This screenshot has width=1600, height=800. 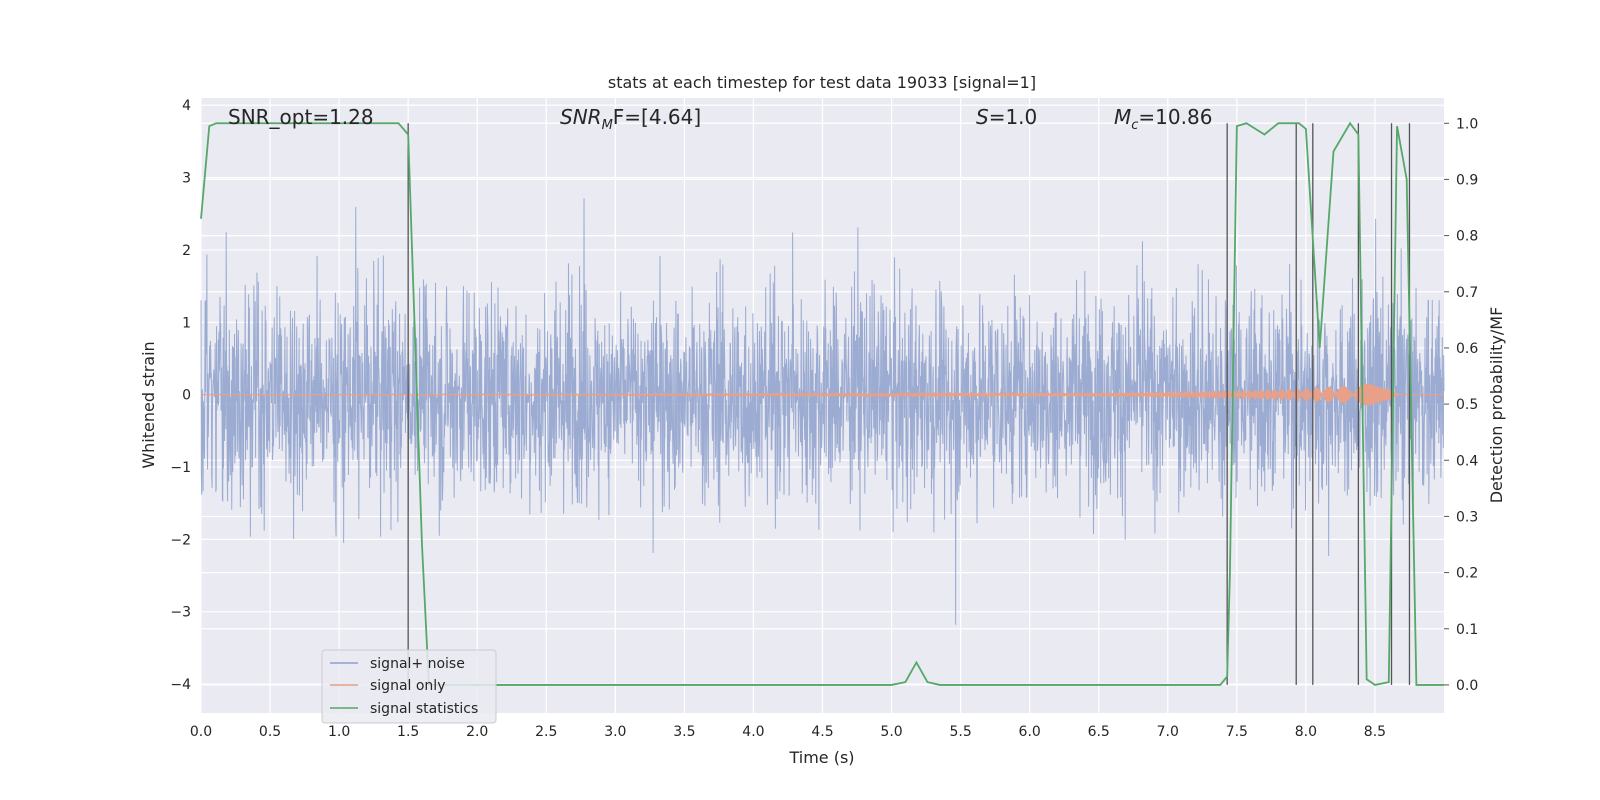 What do you see at coordinates (581, 117) in the screenshot?
I see `annotation-snr-mf-prefix: SNR` at bounding box center [581, 117].